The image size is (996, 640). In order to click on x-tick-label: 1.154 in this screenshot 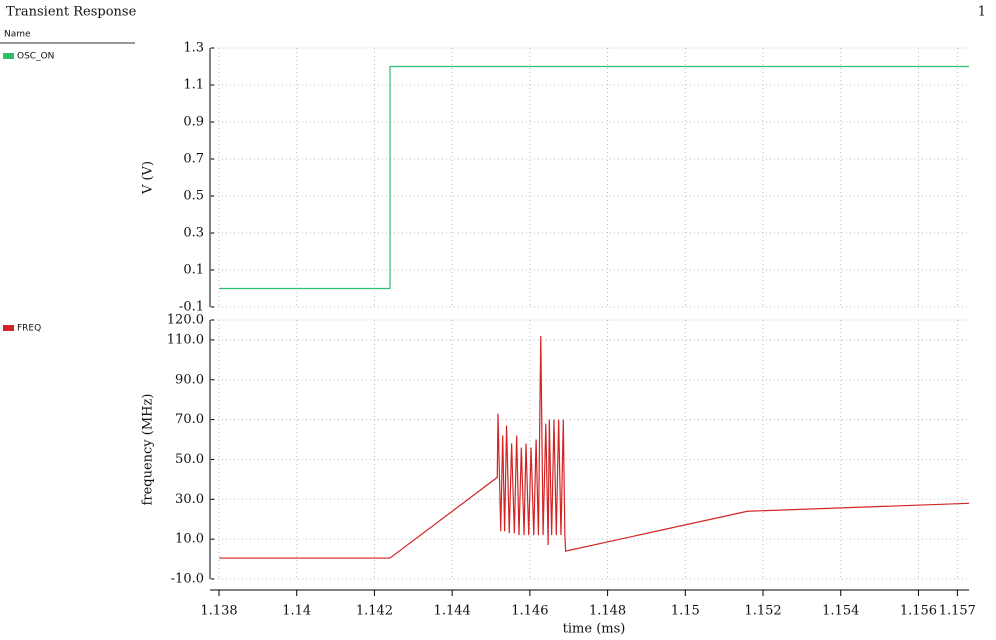, I will do `click(840, 611)`.